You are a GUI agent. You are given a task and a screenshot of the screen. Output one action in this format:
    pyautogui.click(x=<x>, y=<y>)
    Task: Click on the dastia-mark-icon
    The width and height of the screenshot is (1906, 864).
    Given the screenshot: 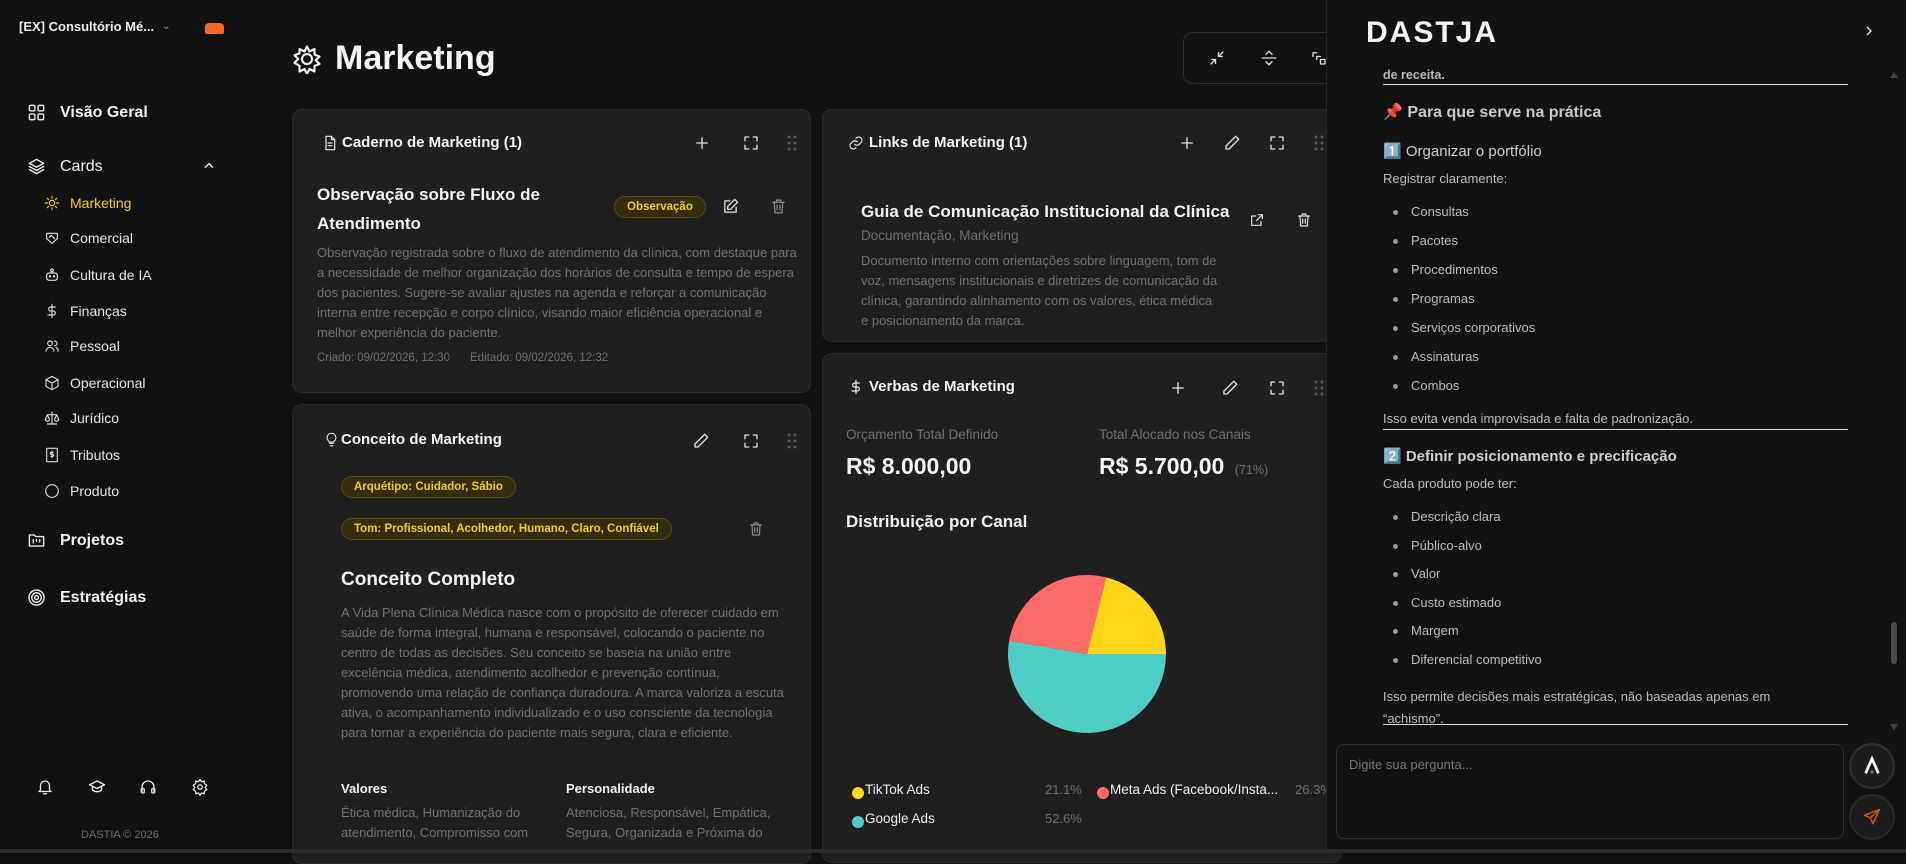 What is the action you would take?
    pyautogui.click(x=1872, y=764)
    